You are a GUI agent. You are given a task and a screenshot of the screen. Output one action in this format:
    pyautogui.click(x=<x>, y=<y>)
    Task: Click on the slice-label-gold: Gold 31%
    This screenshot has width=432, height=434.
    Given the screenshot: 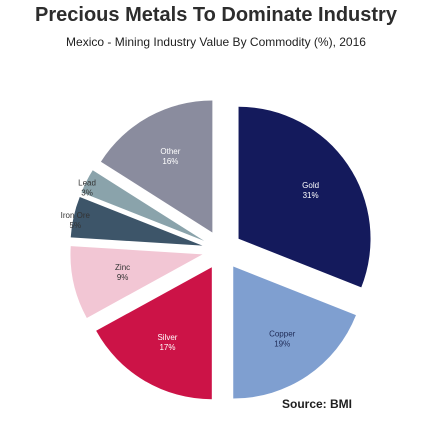 What is the action you would take?
    pyautogui.click(x=310, y=190)
    